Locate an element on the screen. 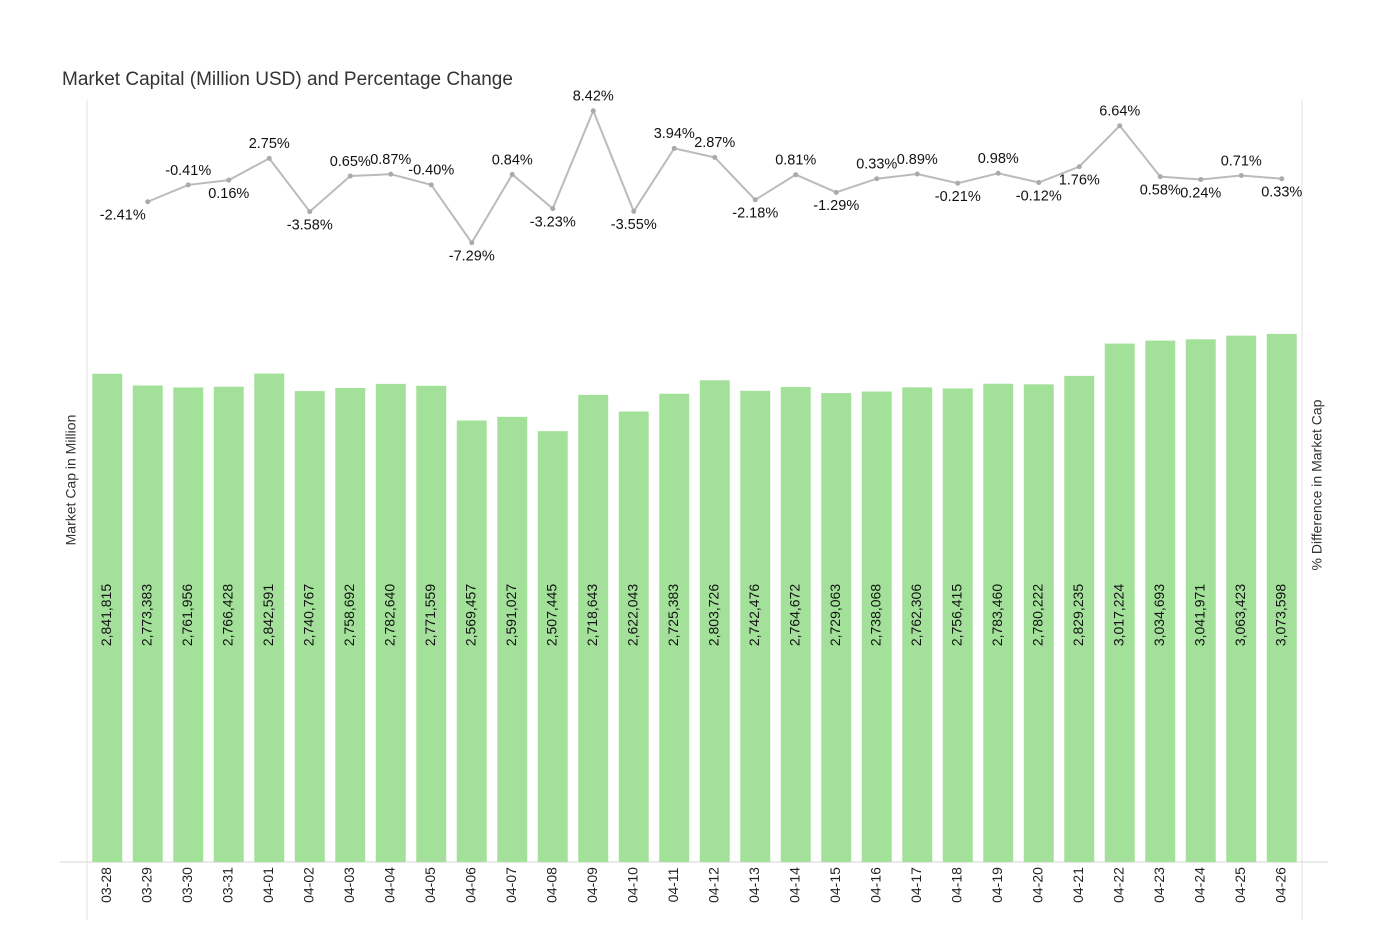 The width and height of the screenshot is (1374, 938). bar-label: 2,842,591 is located at coordinates (268, 615).